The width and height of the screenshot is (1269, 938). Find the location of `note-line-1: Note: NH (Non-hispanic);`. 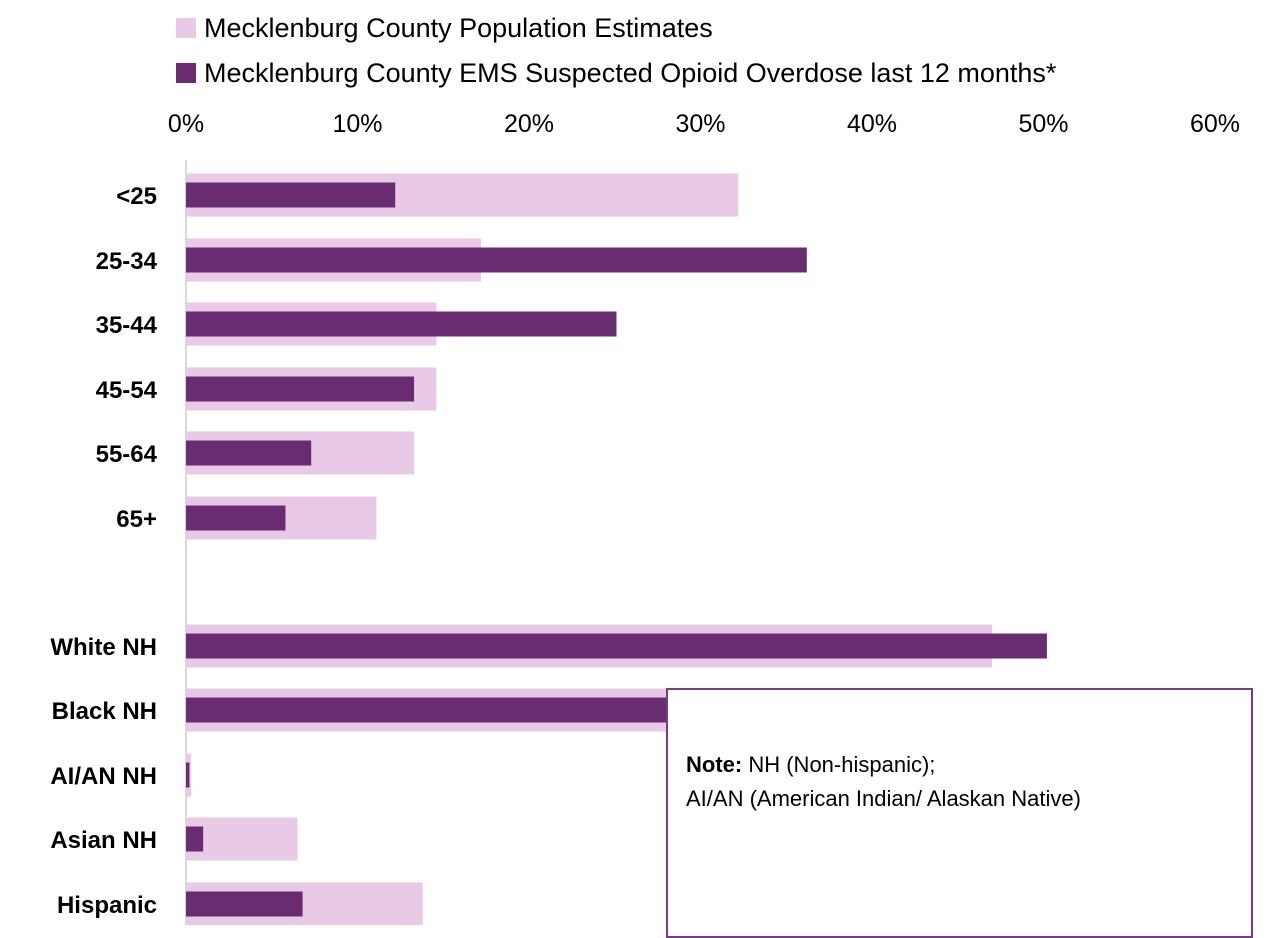

note-line-1: Note: NH (Non-hispanic); is located at coordinates (959, 765).